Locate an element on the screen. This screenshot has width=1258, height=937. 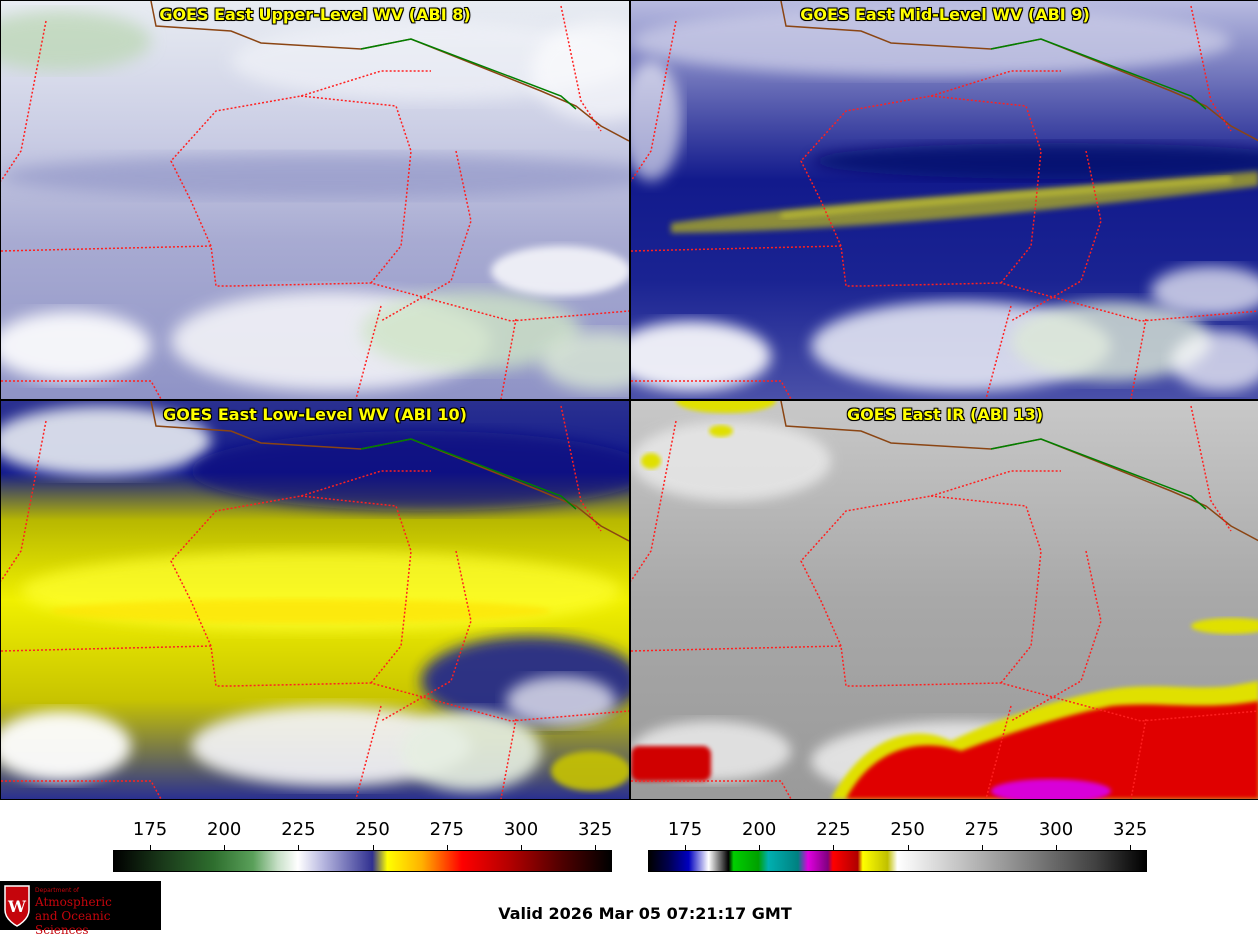
wv-colorbar-tick-label: 175 is located at coordinates (150, 829).